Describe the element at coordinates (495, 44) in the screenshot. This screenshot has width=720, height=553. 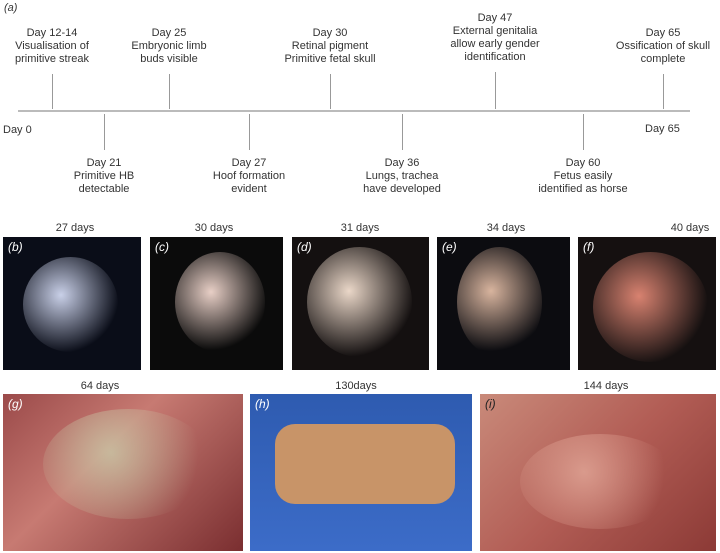
I see `event-description: allow early gender` at that location.